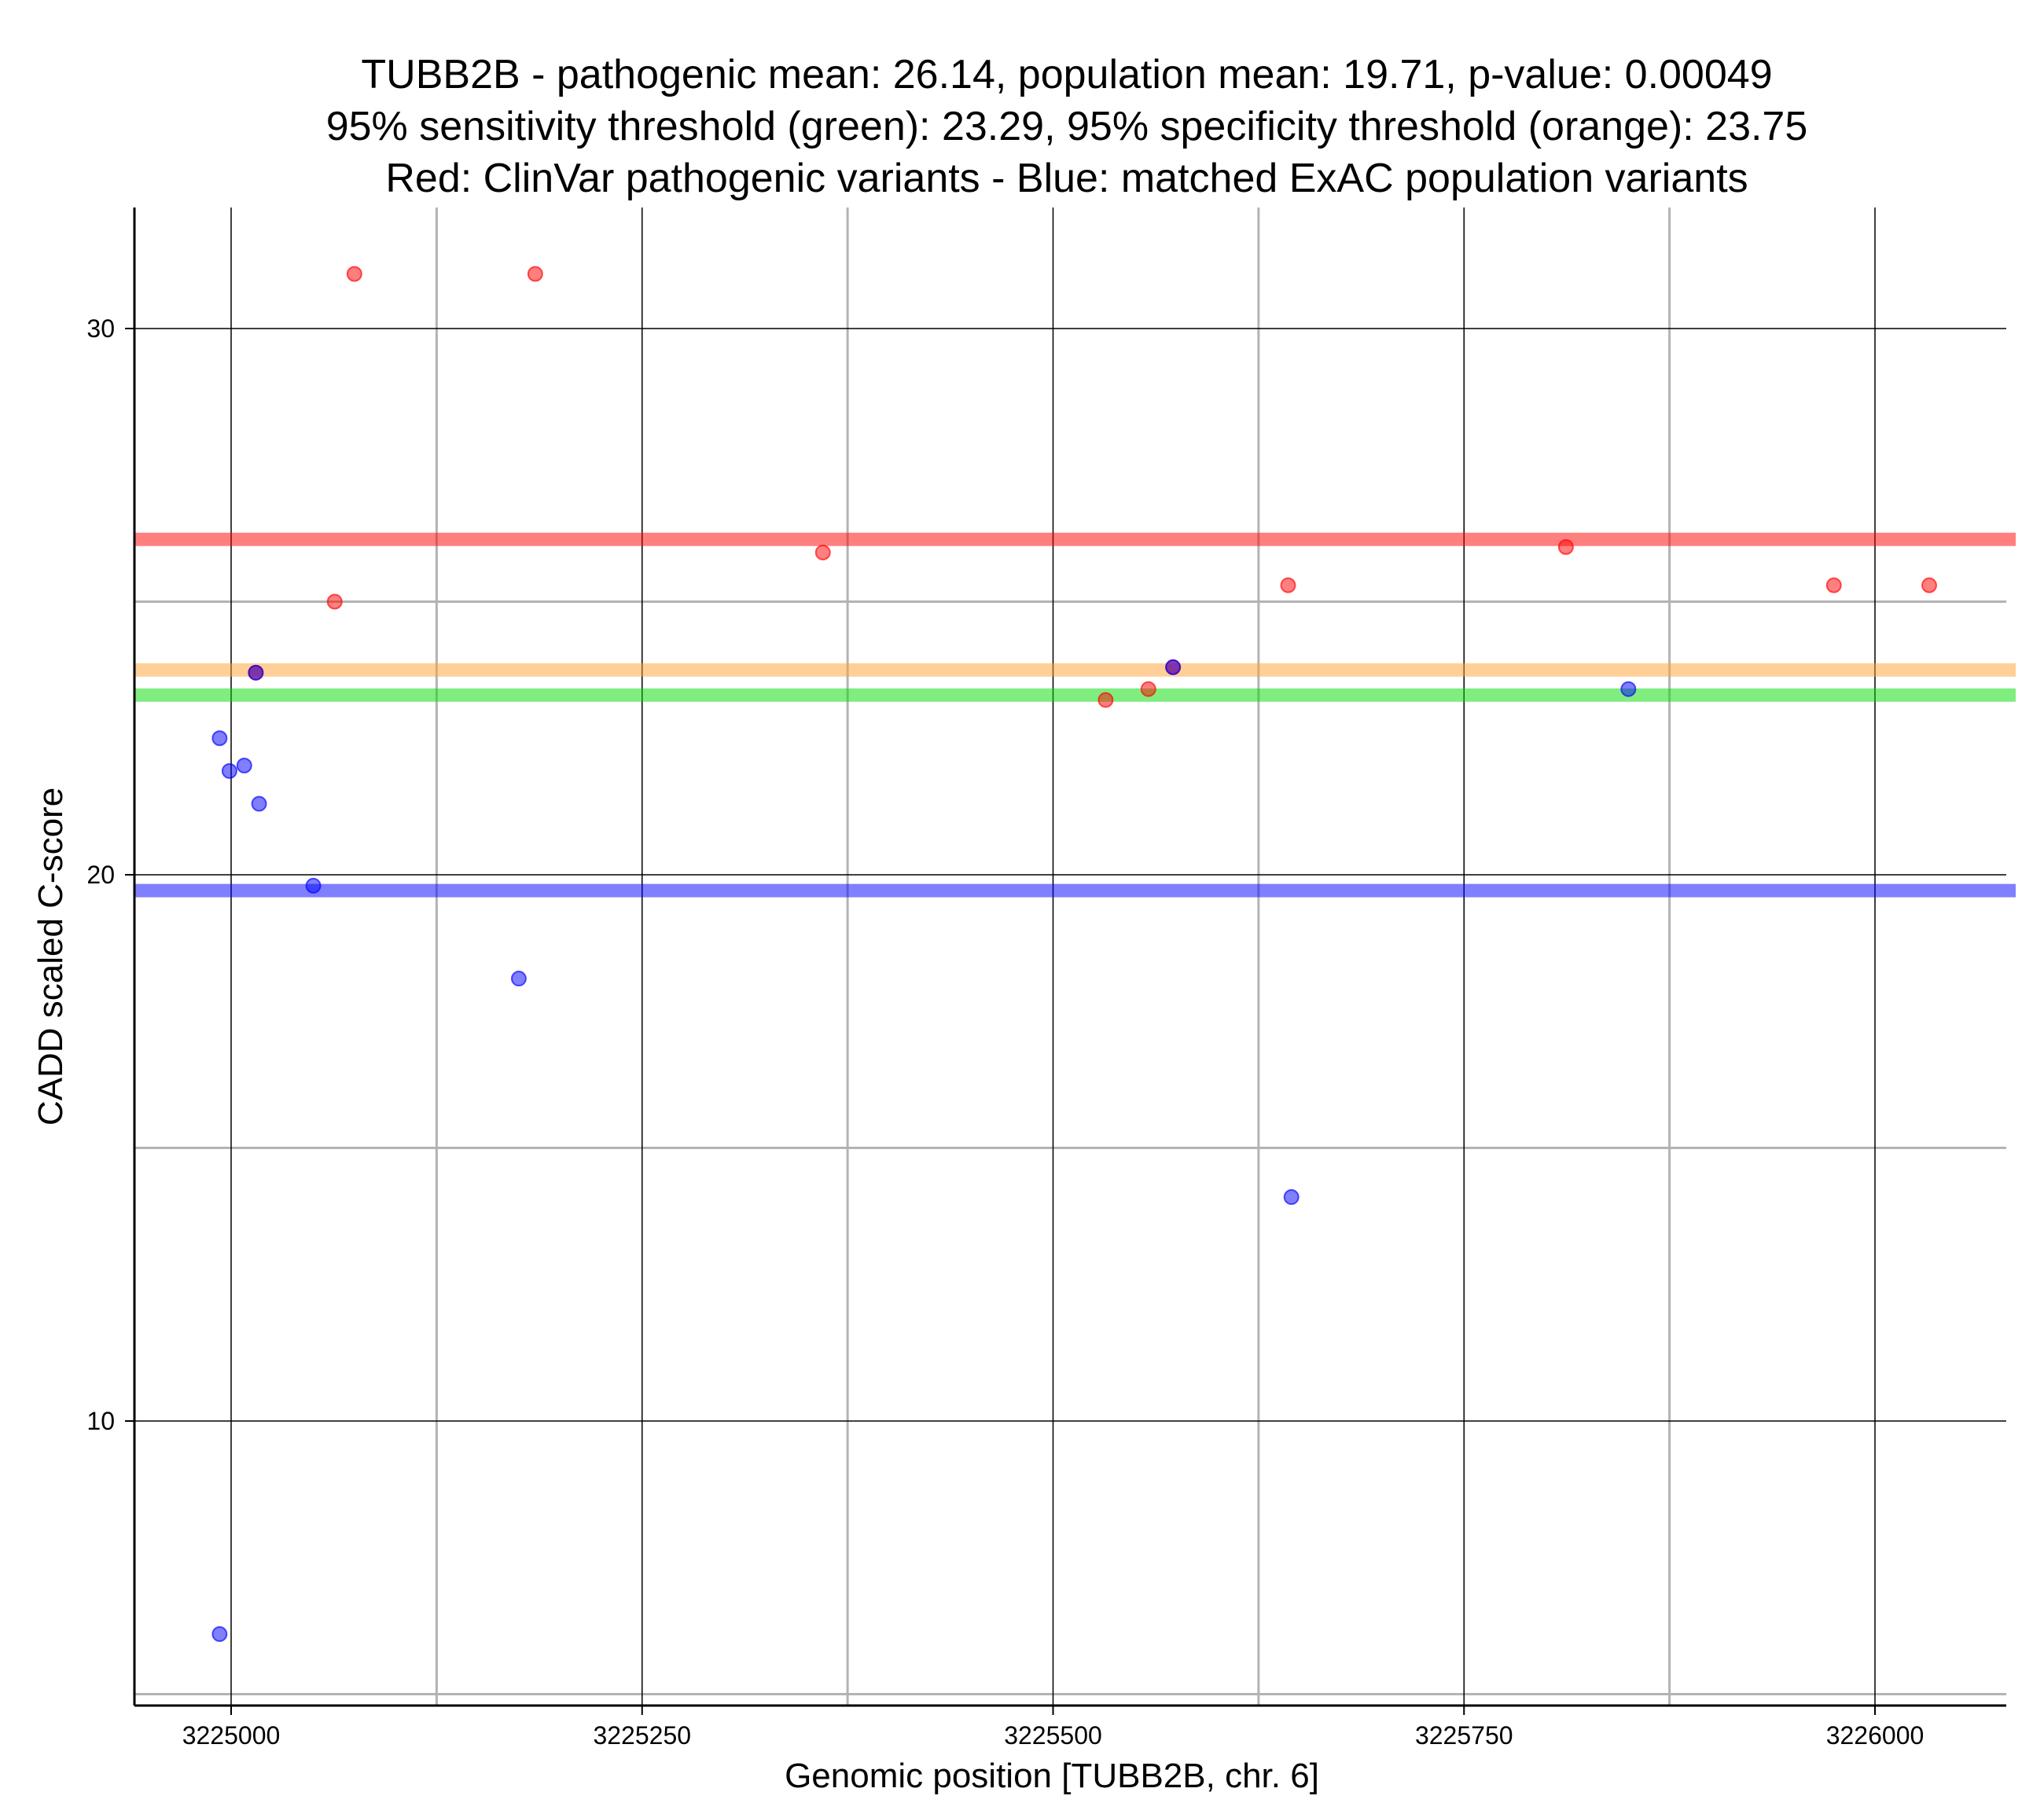  I want to click on x-tick-label: 3226000, so click(1875, 1735).